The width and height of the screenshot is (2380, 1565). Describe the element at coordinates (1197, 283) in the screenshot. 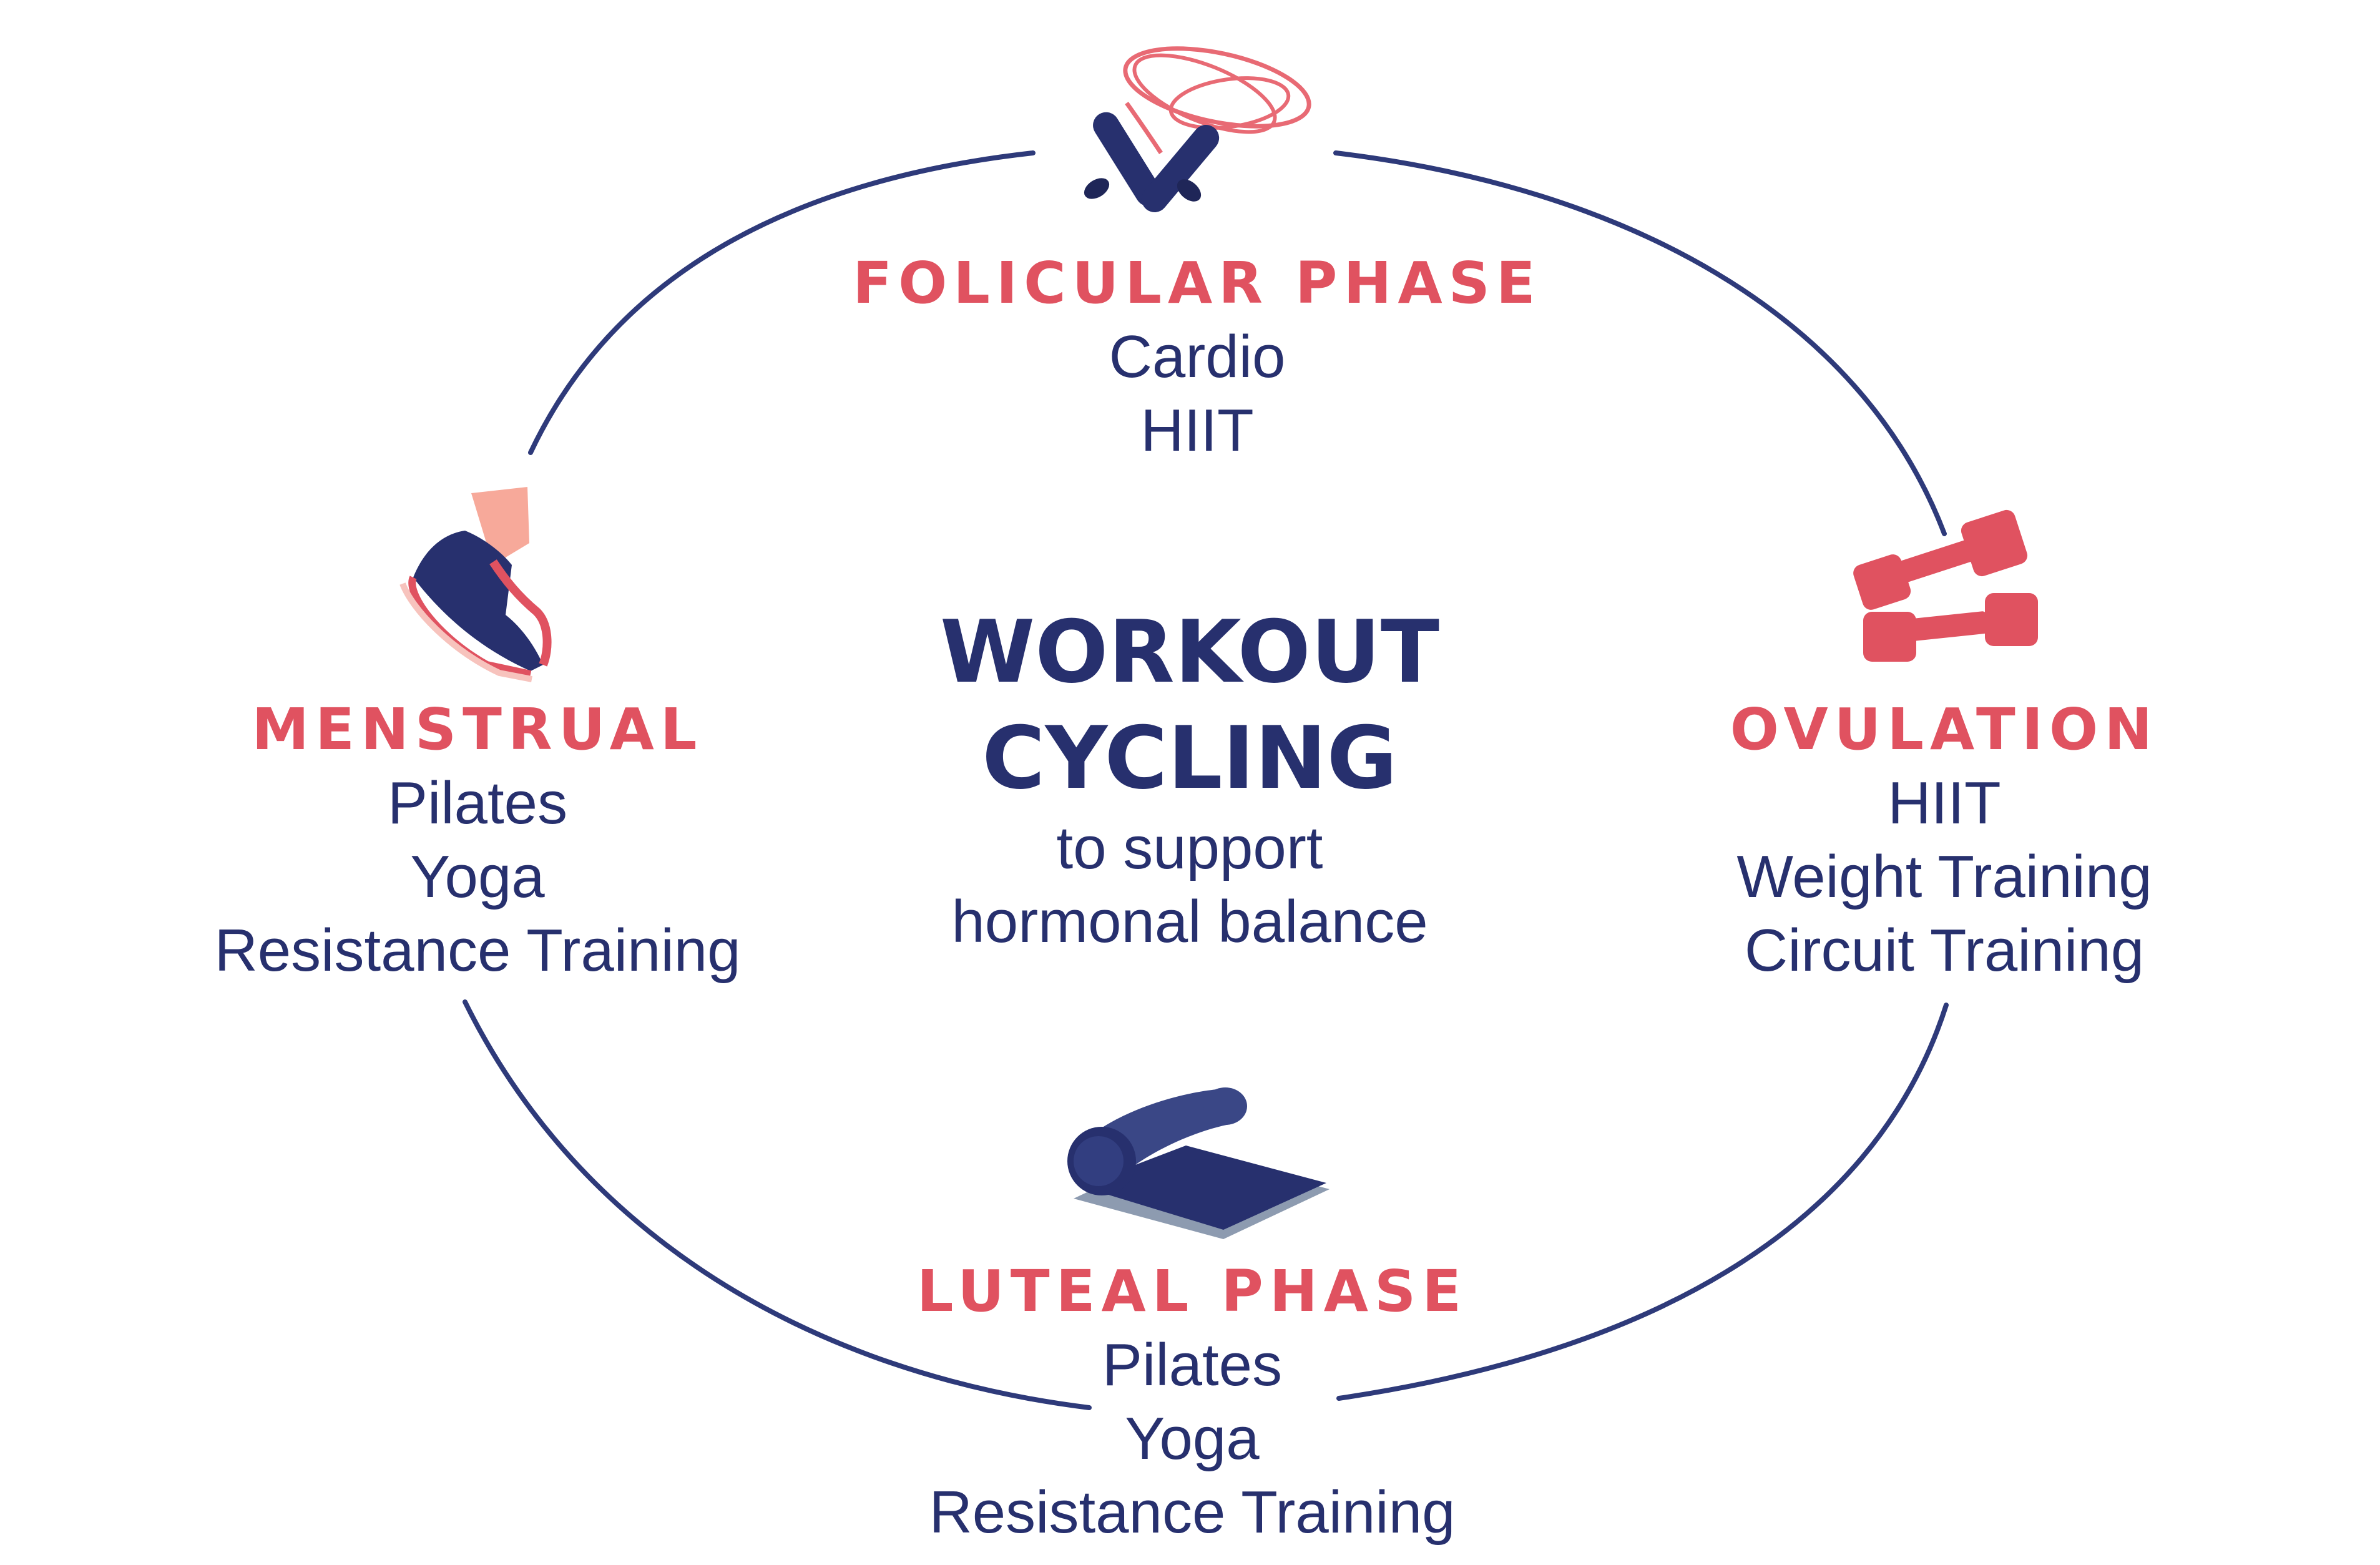

I see `phase-follicular-title: FOLICULAR PHASE` at that location.